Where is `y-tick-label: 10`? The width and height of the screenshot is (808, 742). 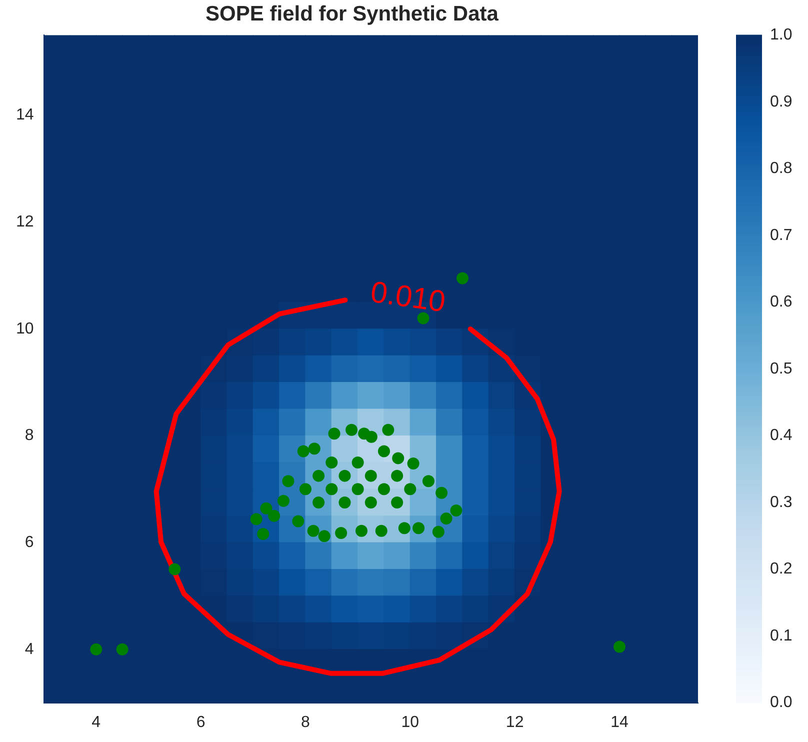 y-tick-label: 10 is located at coordinates (25, 329).